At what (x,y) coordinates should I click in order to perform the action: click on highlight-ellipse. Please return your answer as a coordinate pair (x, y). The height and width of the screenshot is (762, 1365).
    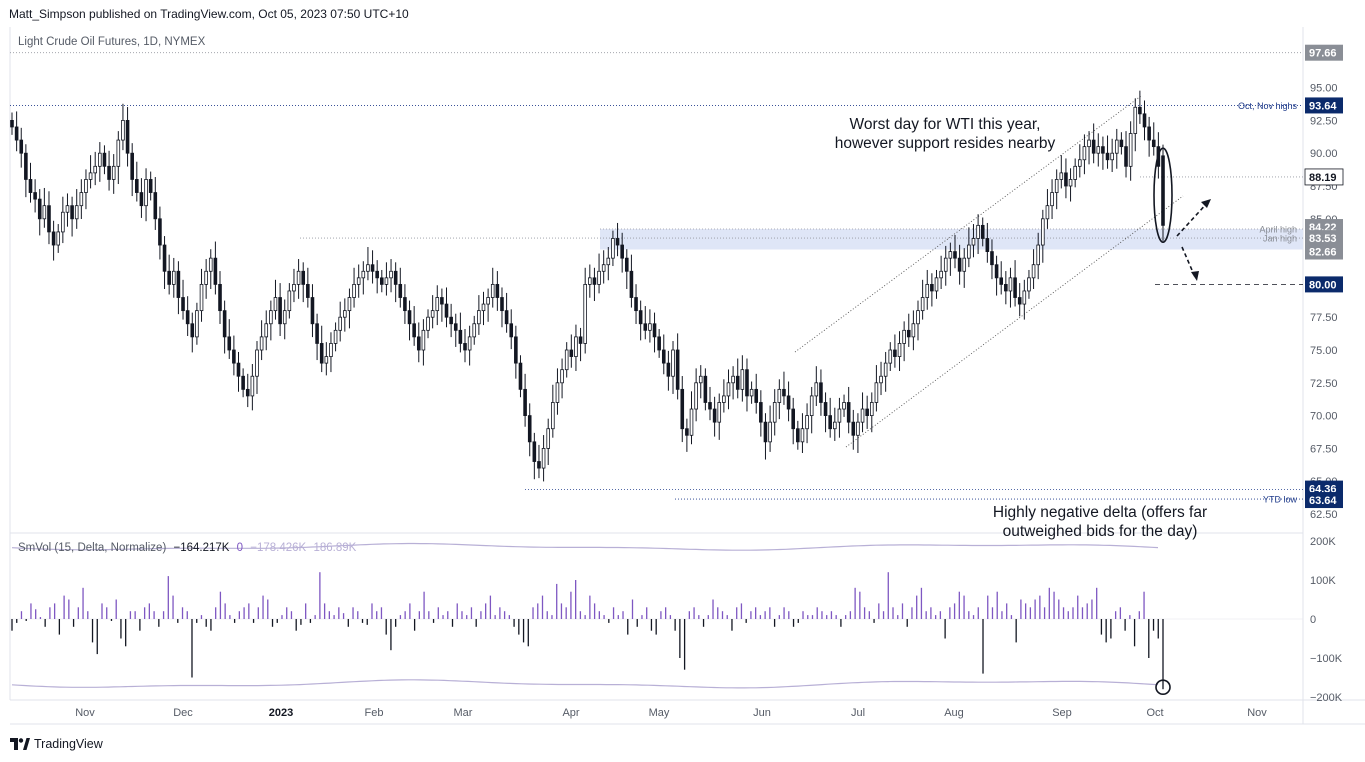
    Looking at the image, I should click on (1163, 195).